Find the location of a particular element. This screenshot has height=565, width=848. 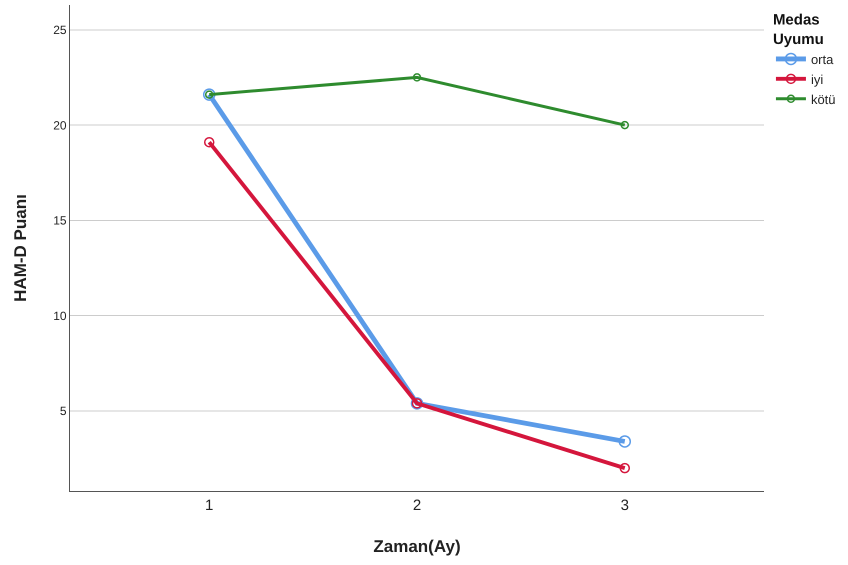

y-tick-label: 5 is located at coordinates (63, 411).